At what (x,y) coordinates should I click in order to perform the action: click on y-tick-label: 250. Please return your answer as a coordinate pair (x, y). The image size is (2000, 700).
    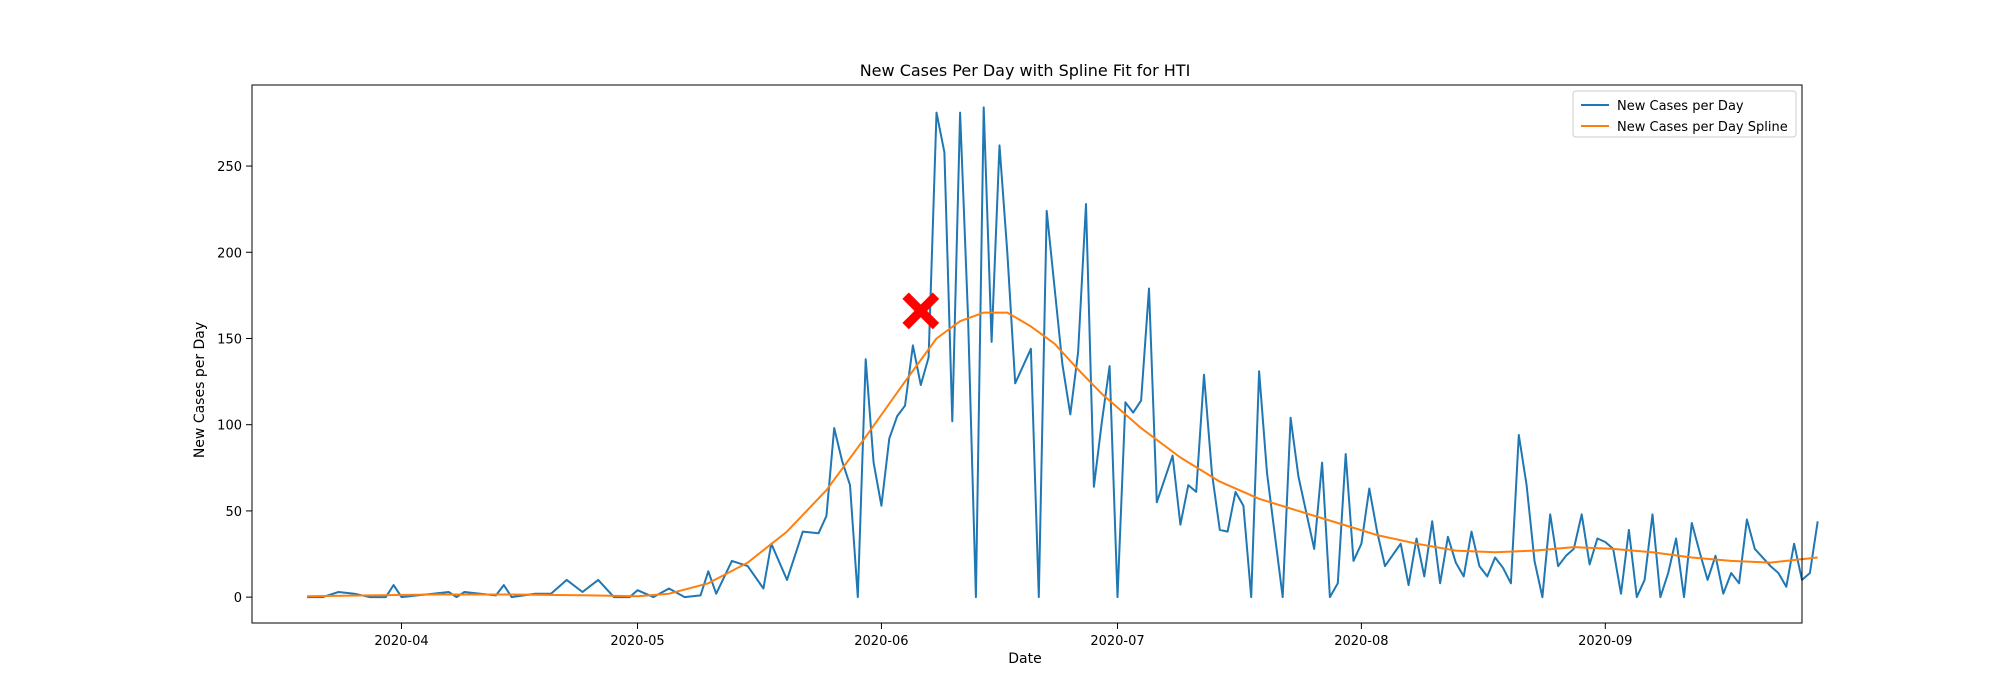
    Looking at the image, I should click on (229, 167).